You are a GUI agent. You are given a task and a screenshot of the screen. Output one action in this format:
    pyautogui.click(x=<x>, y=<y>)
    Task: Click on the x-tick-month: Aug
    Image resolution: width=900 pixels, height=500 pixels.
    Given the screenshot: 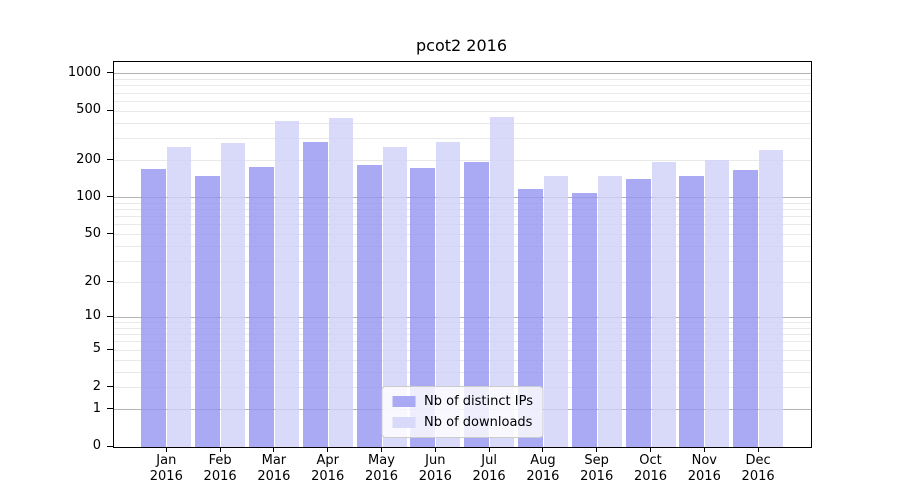 What is the action you would take?
    pyautogui.click(x=543, y=460)
    